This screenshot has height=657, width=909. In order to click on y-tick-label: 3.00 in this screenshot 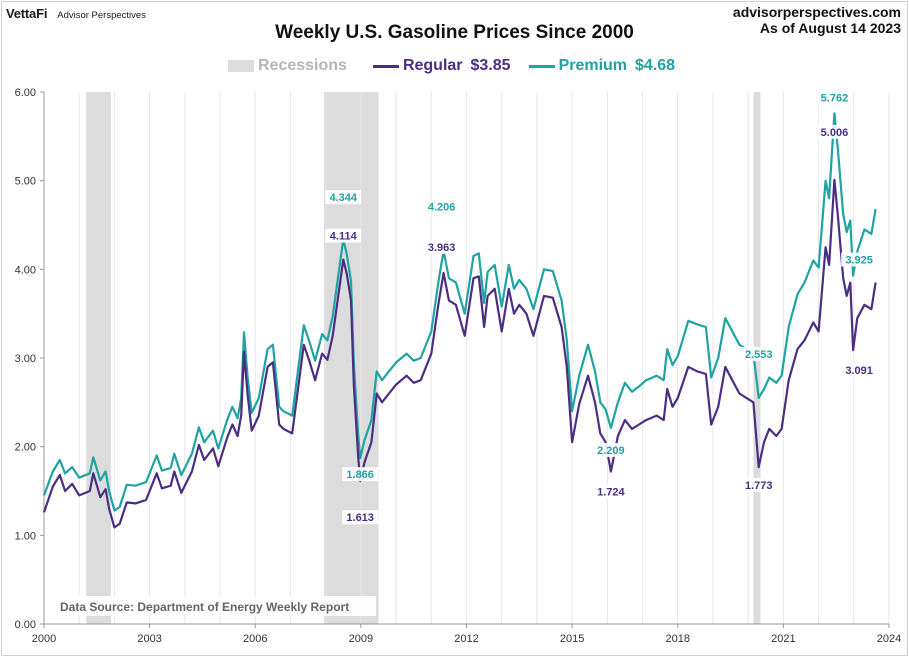, I will do `click(25, 359)`.